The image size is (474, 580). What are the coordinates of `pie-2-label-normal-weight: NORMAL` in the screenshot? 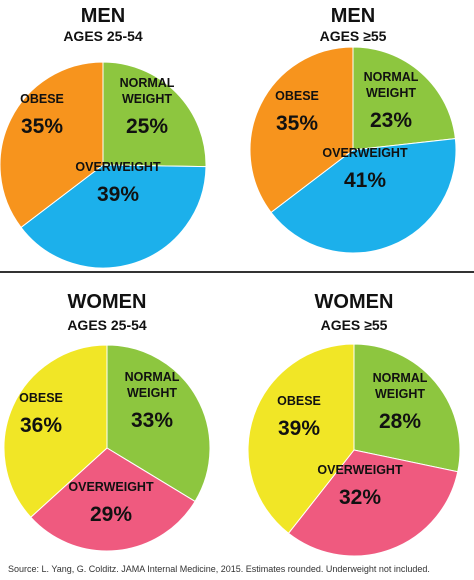 It's located at (391, 77).